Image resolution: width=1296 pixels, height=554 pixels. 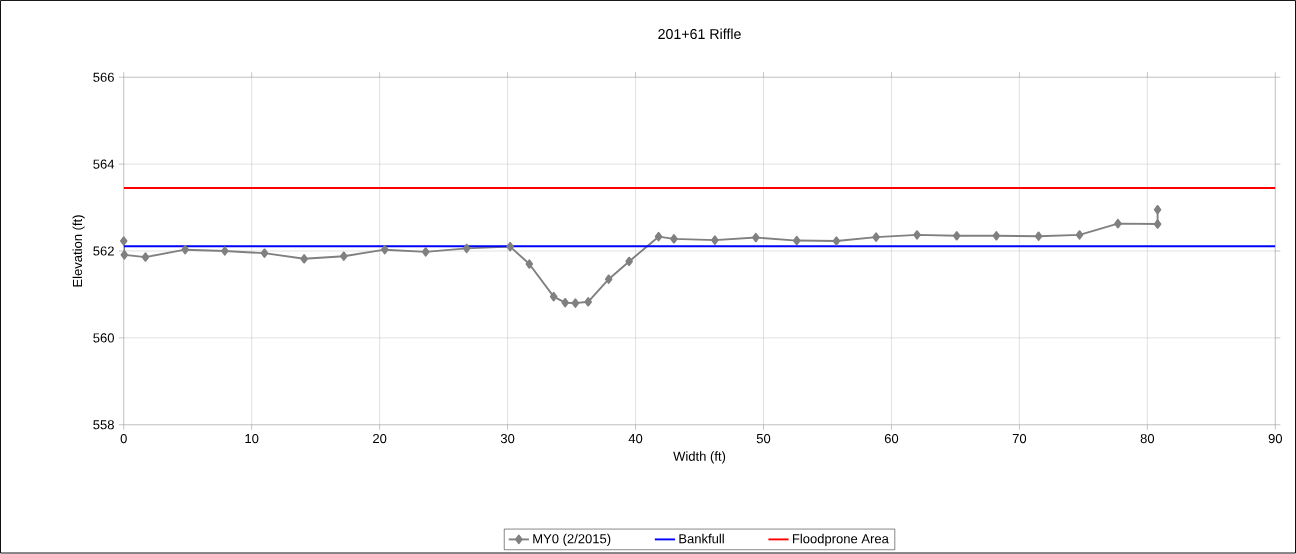 I want to click on x-tick-label: 0, so click(x=123, y=439).